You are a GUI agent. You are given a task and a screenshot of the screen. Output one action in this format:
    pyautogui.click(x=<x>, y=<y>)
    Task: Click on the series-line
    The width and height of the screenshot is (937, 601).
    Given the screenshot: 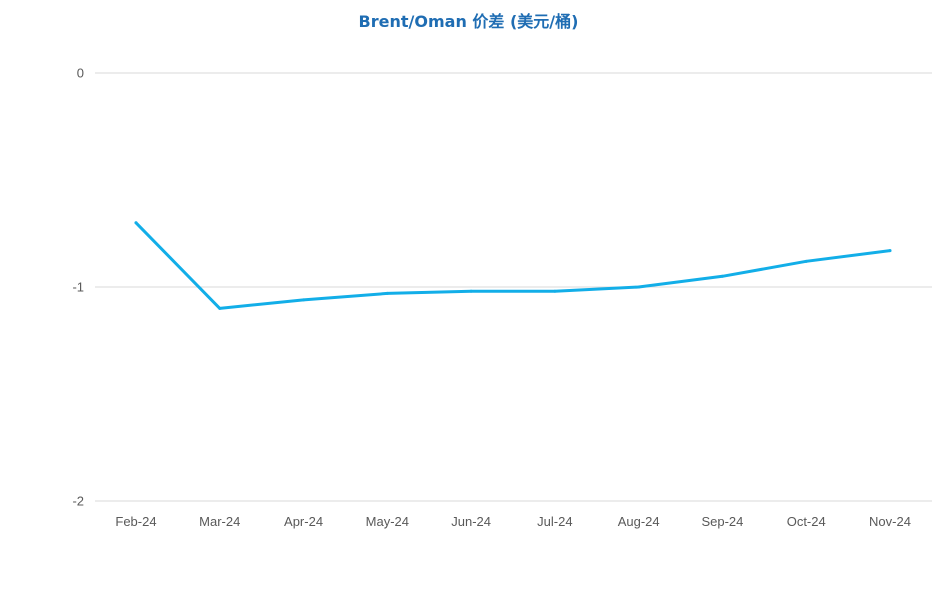 What is the action you would take?
    pyautogui.click(x=513, y=265)
    